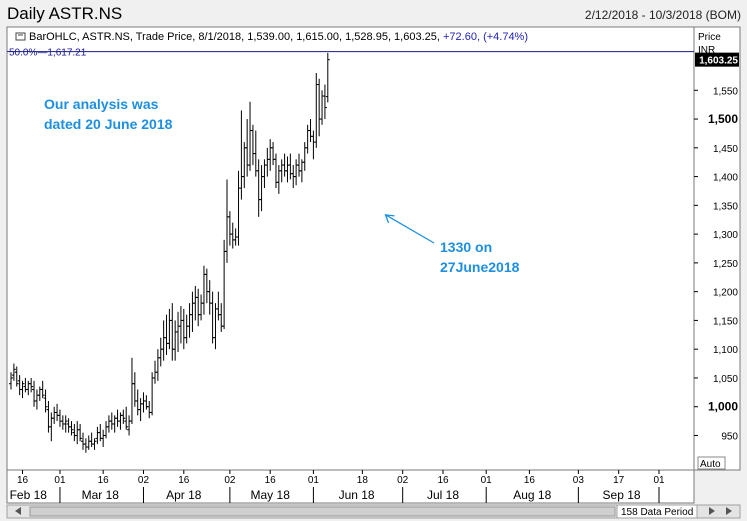  Describe the element at coordinates (706, 50) in the screenshot. I see `y-axis-label-currency: INR` at that location.